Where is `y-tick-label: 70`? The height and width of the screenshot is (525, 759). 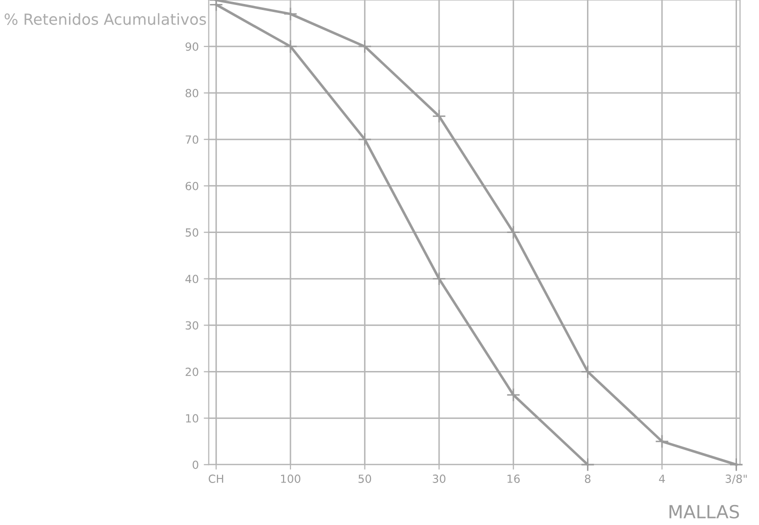 y-tick-label: 70 is located at coordinates (192, 139).